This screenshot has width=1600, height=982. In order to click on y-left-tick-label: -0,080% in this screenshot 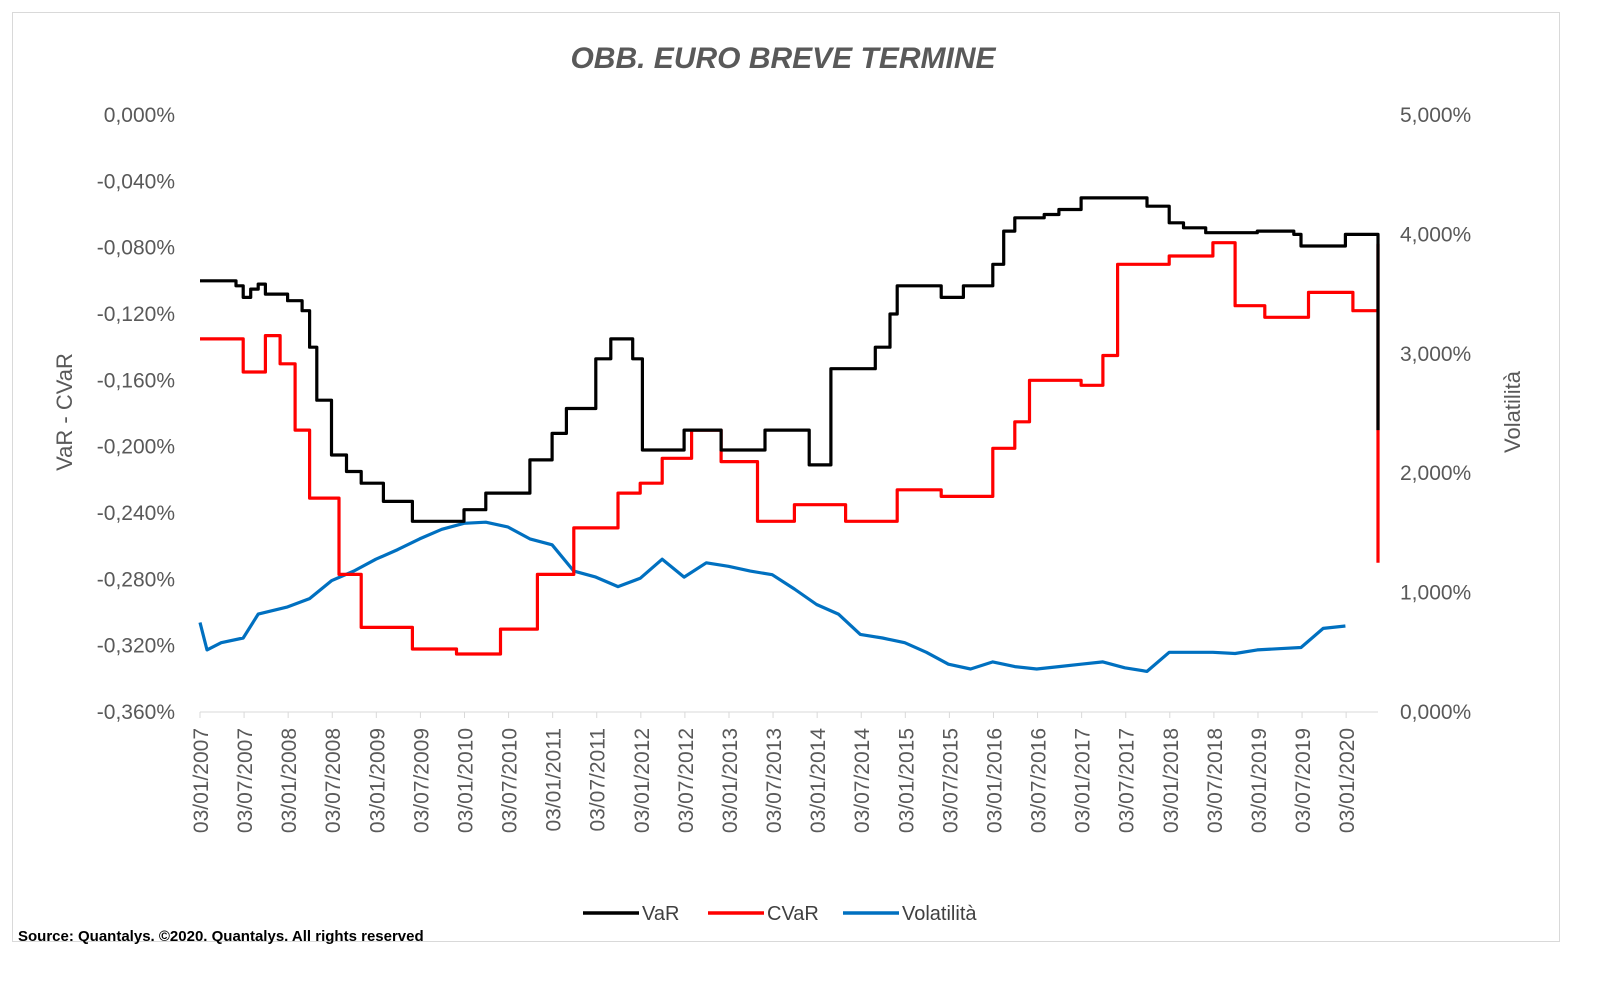, I will do `click(136, 248)`.